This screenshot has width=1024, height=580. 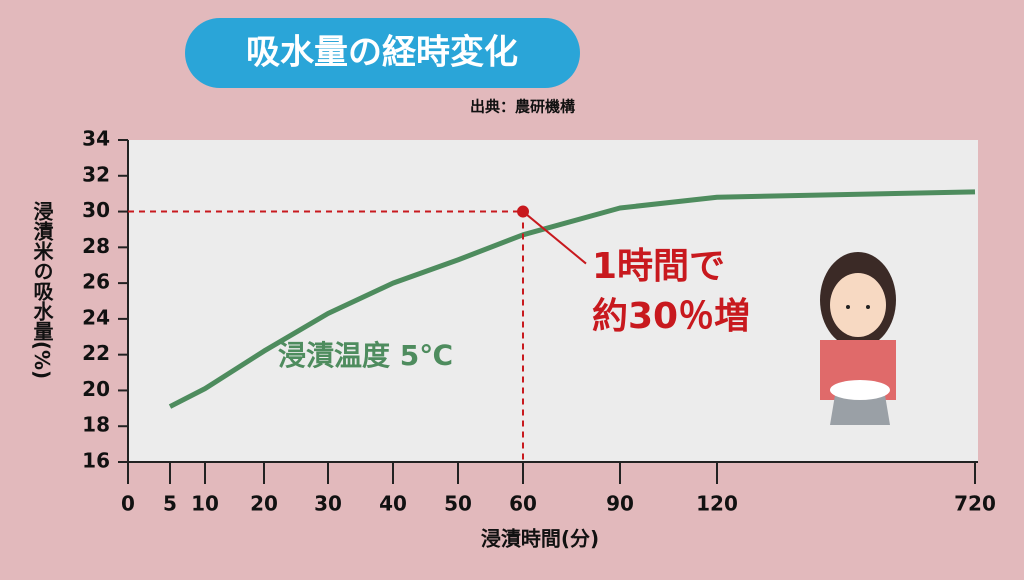 I want to click on x-tick-label: 60, so click(x=523, y=504).